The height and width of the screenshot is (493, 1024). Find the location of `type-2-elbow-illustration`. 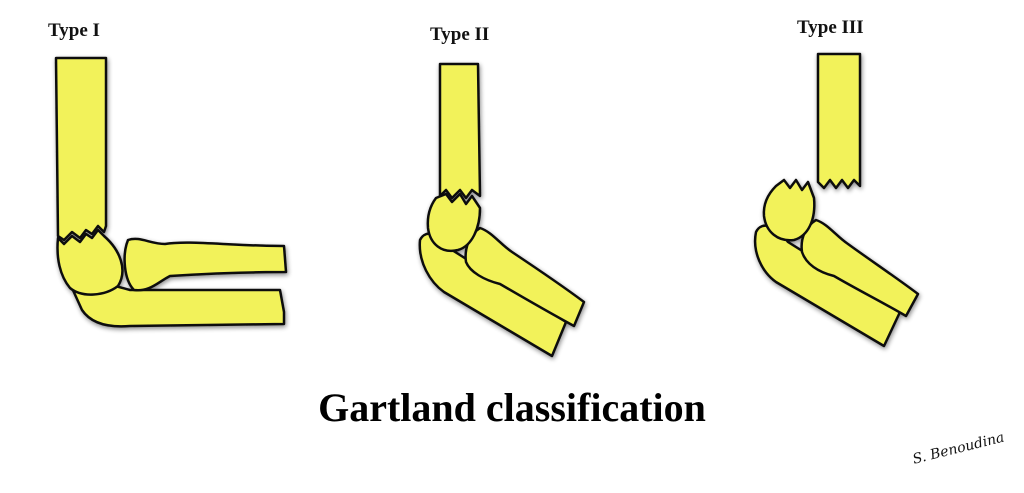

type-2-elbow-illustration is located at coordinates (502, 210).